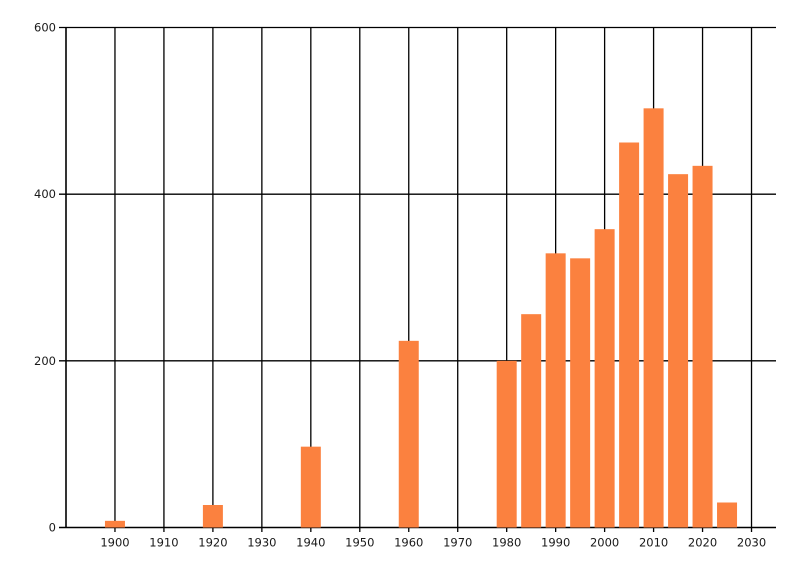 Image resolution: width=800 pixels, height=576 pixels. I want to click on x-tick-label: 1930, so click(261, 543).